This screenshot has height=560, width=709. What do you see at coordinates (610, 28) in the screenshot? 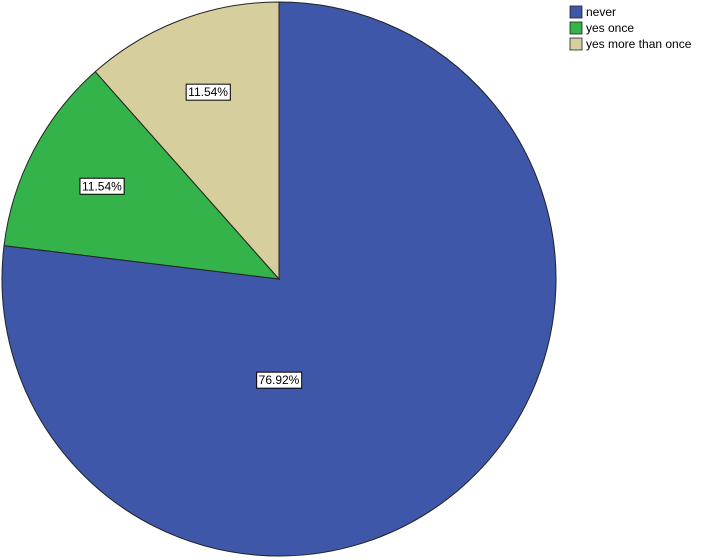
I see `legend-label: yes once` at bounding box center [610, 28].